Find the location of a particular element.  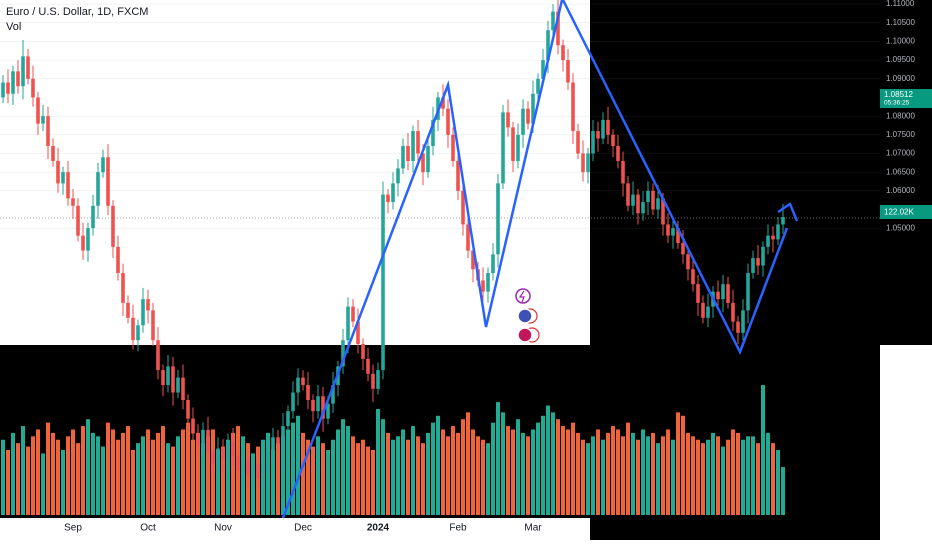

y-tick-label: 1.10000 is located at coordinates (900, 41).